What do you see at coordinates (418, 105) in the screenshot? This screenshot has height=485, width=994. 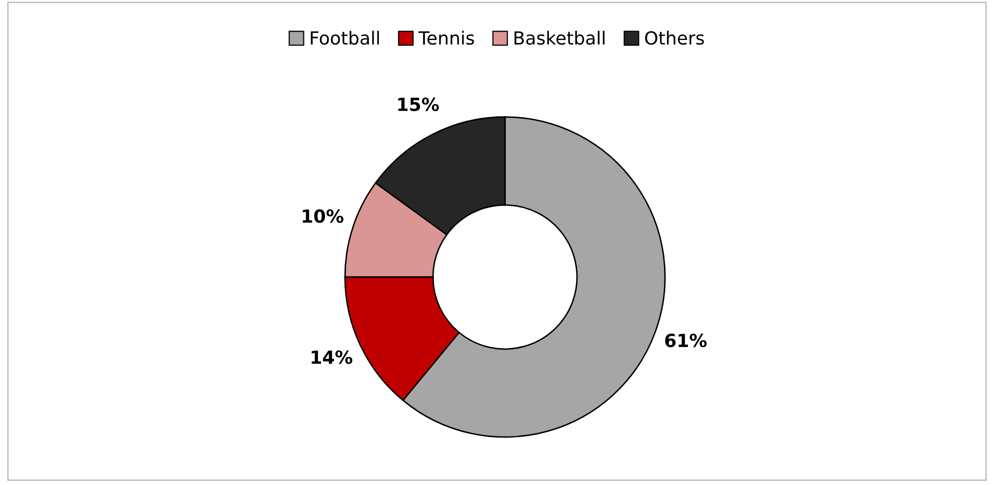 I see `data-label: 15%` at bounding box center [418, 105].